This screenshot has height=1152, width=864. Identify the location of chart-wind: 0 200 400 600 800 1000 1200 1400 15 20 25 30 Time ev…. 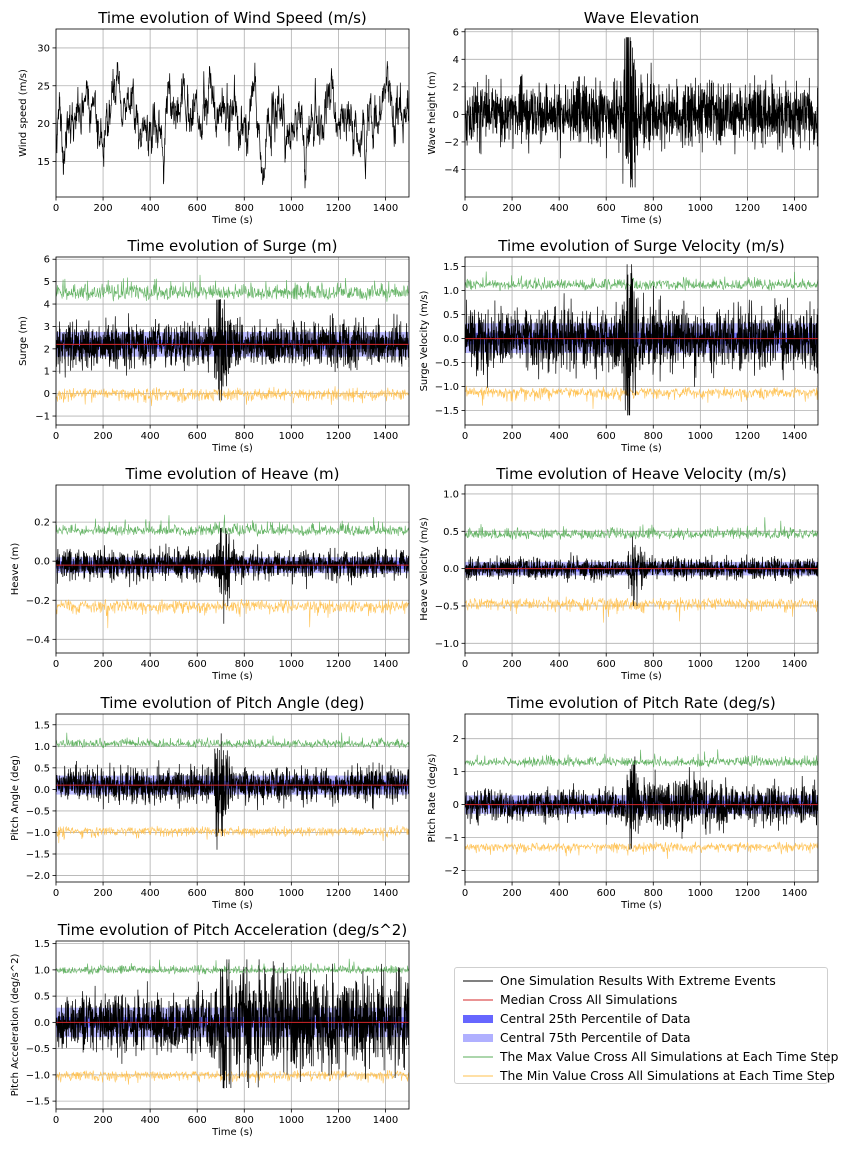
(214, 117).